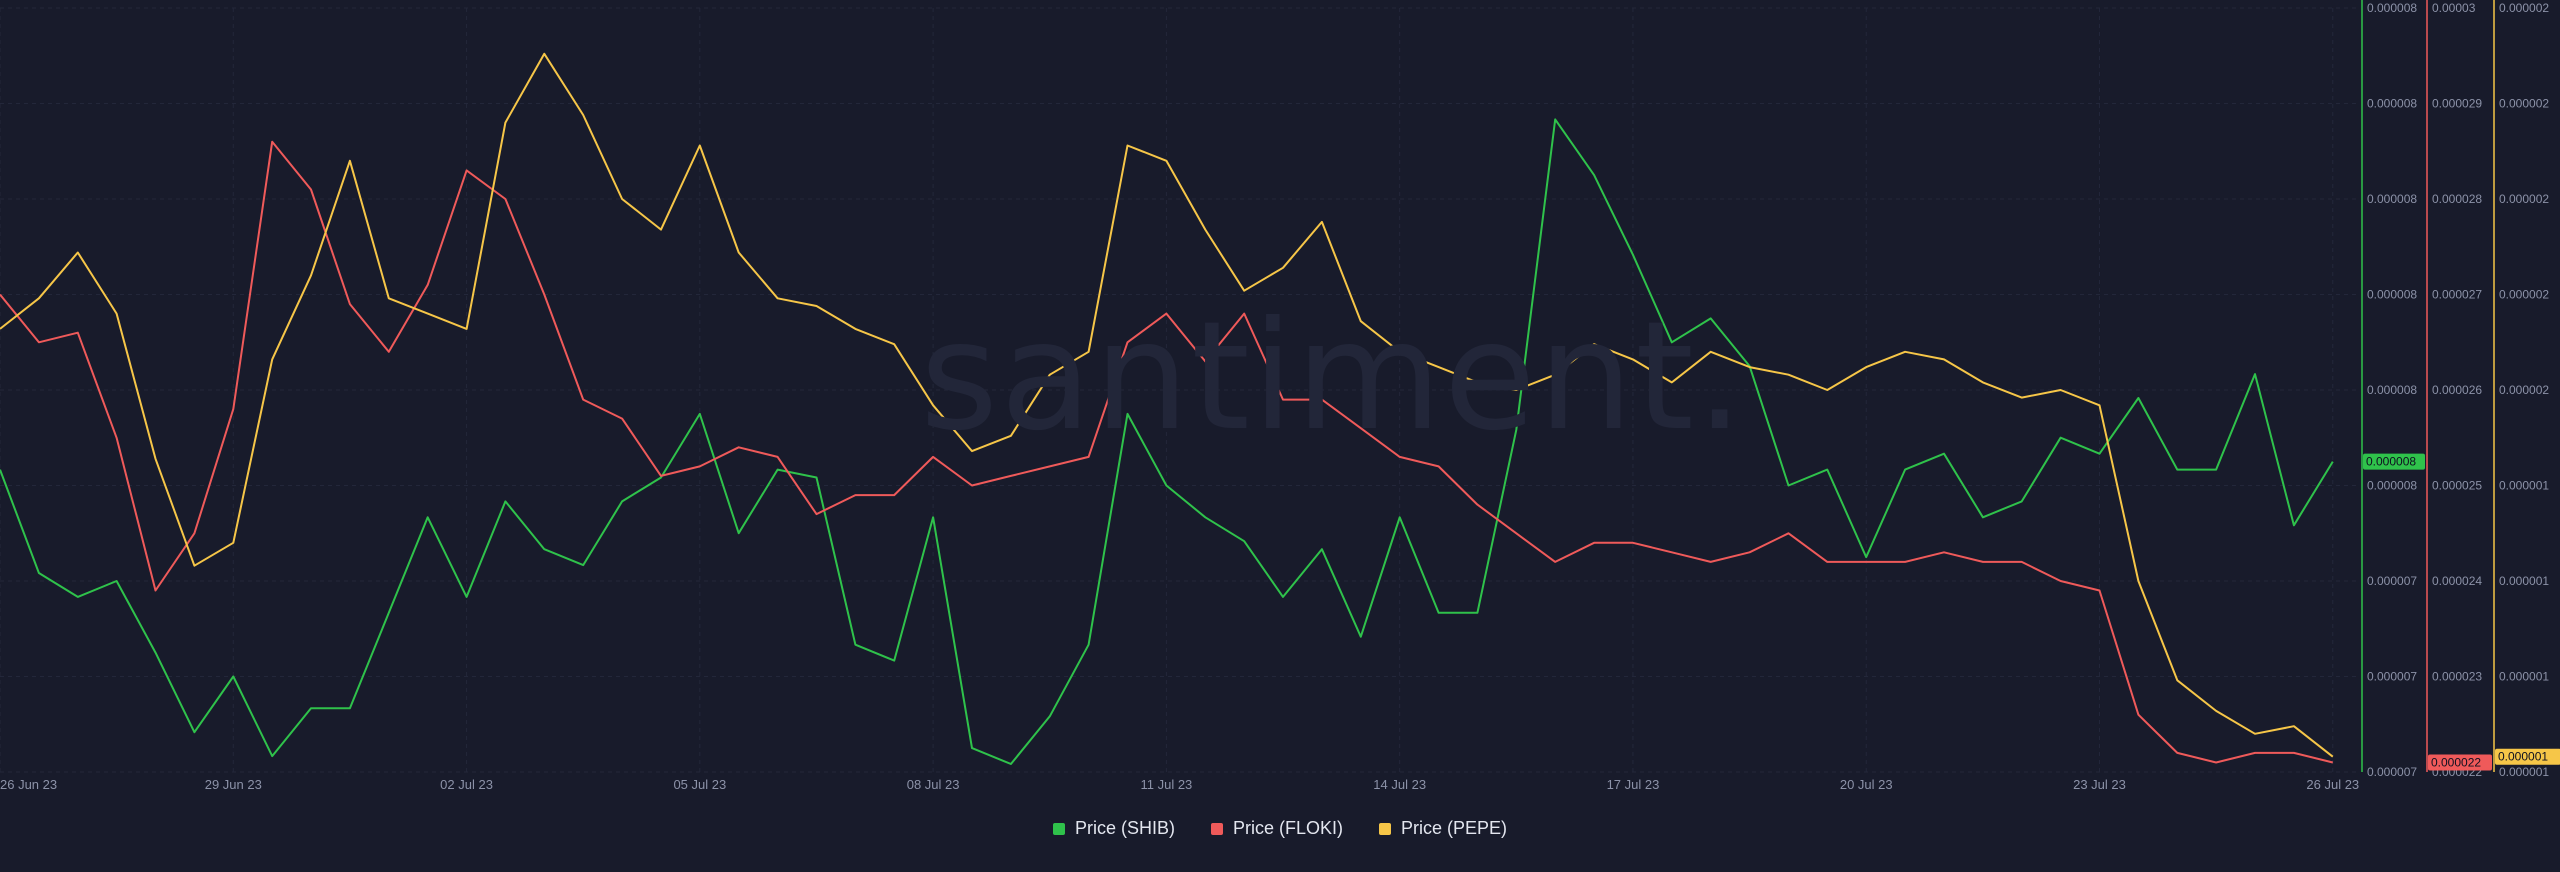 The width and height of the screenshot is (2560, 872). I want to click on current-value-badge-pepe, so click(2527, 756).